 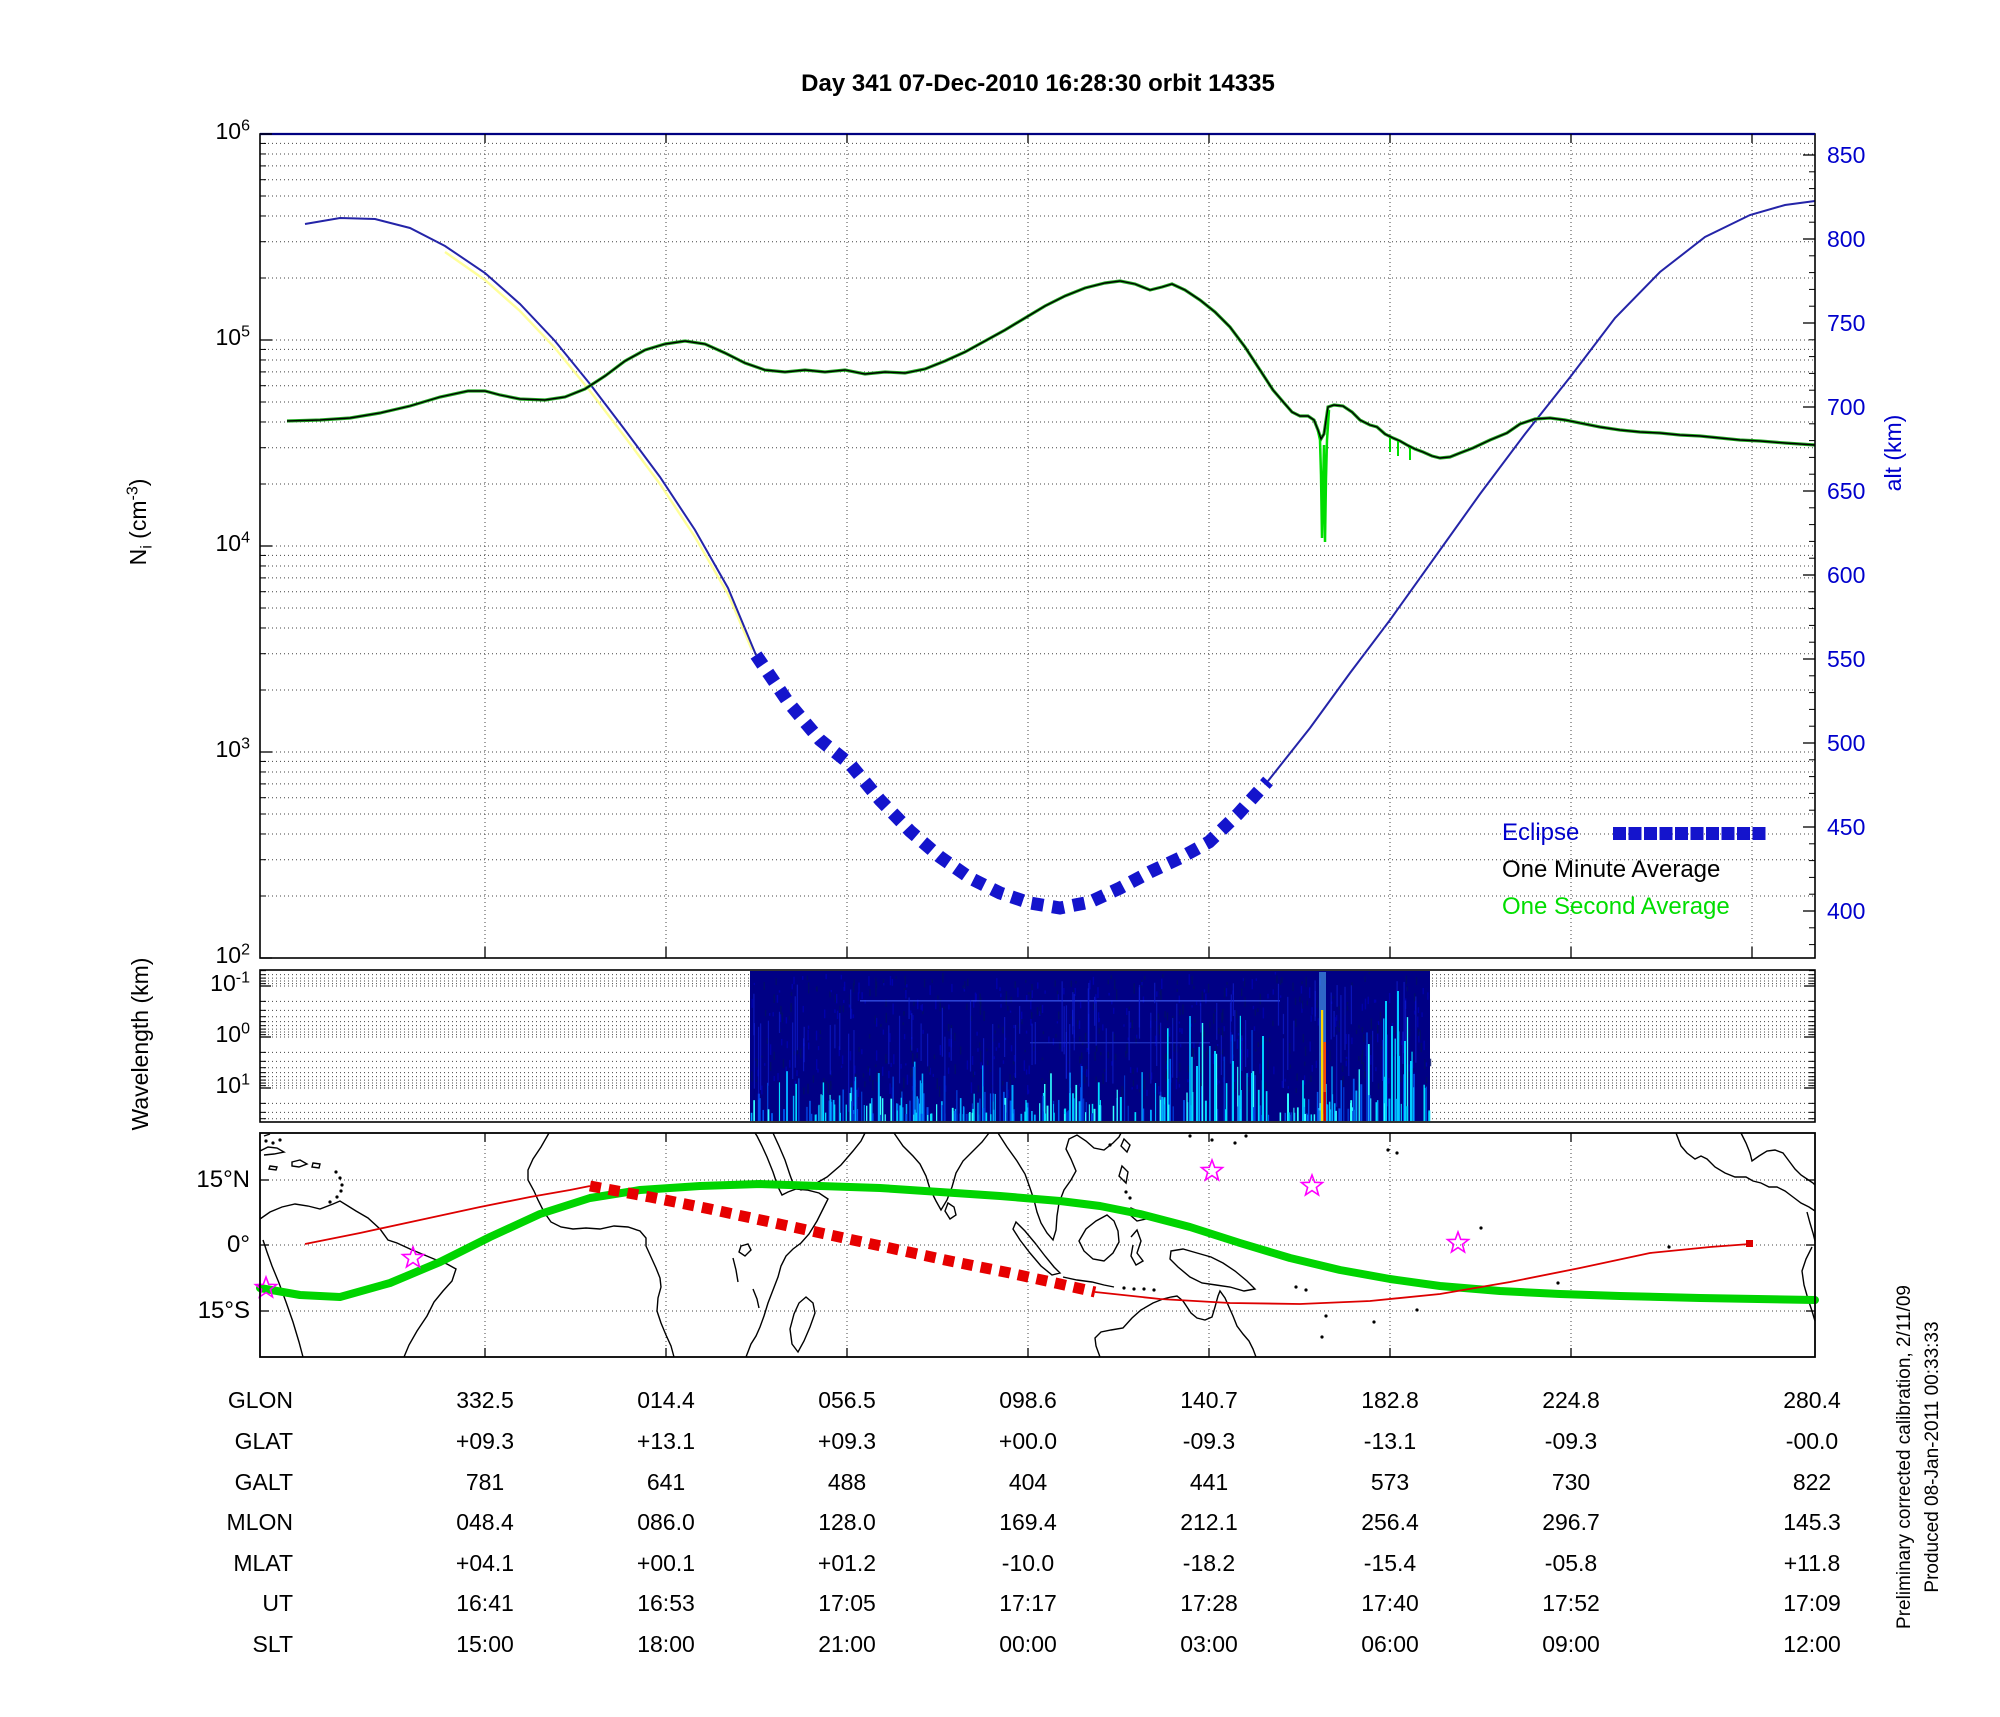 I want to click on island-dot, so click(x=336, y=1172).